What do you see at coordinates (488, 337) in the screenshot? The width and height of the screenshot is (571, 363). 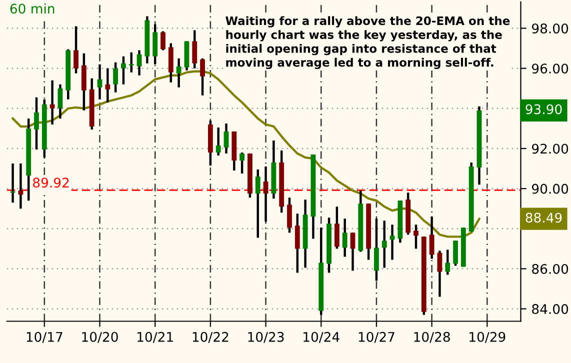 I see `x-tick-label: 10/29` at bounding box center [488, 337].